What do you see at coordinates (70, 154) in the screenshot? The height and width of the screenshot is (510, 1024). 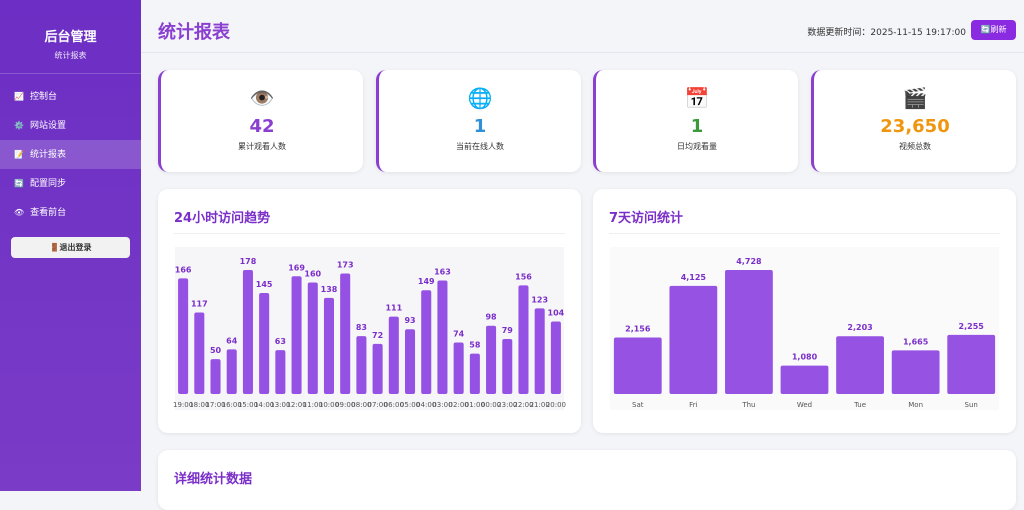 I see `menu-item: 📝 统计报表` at bounding box center [70, 154].